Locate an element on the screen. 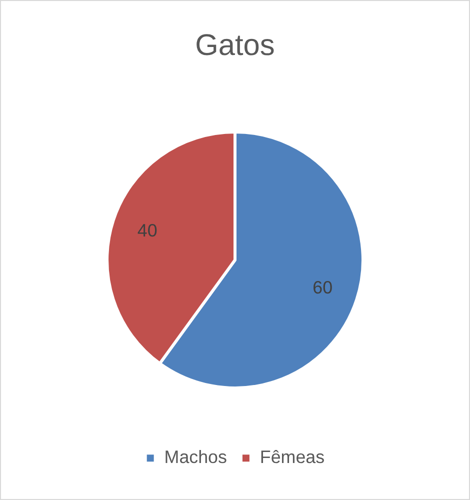 The image size is (470, 500). legend-label: Machos is located at coordinates (196, 457).